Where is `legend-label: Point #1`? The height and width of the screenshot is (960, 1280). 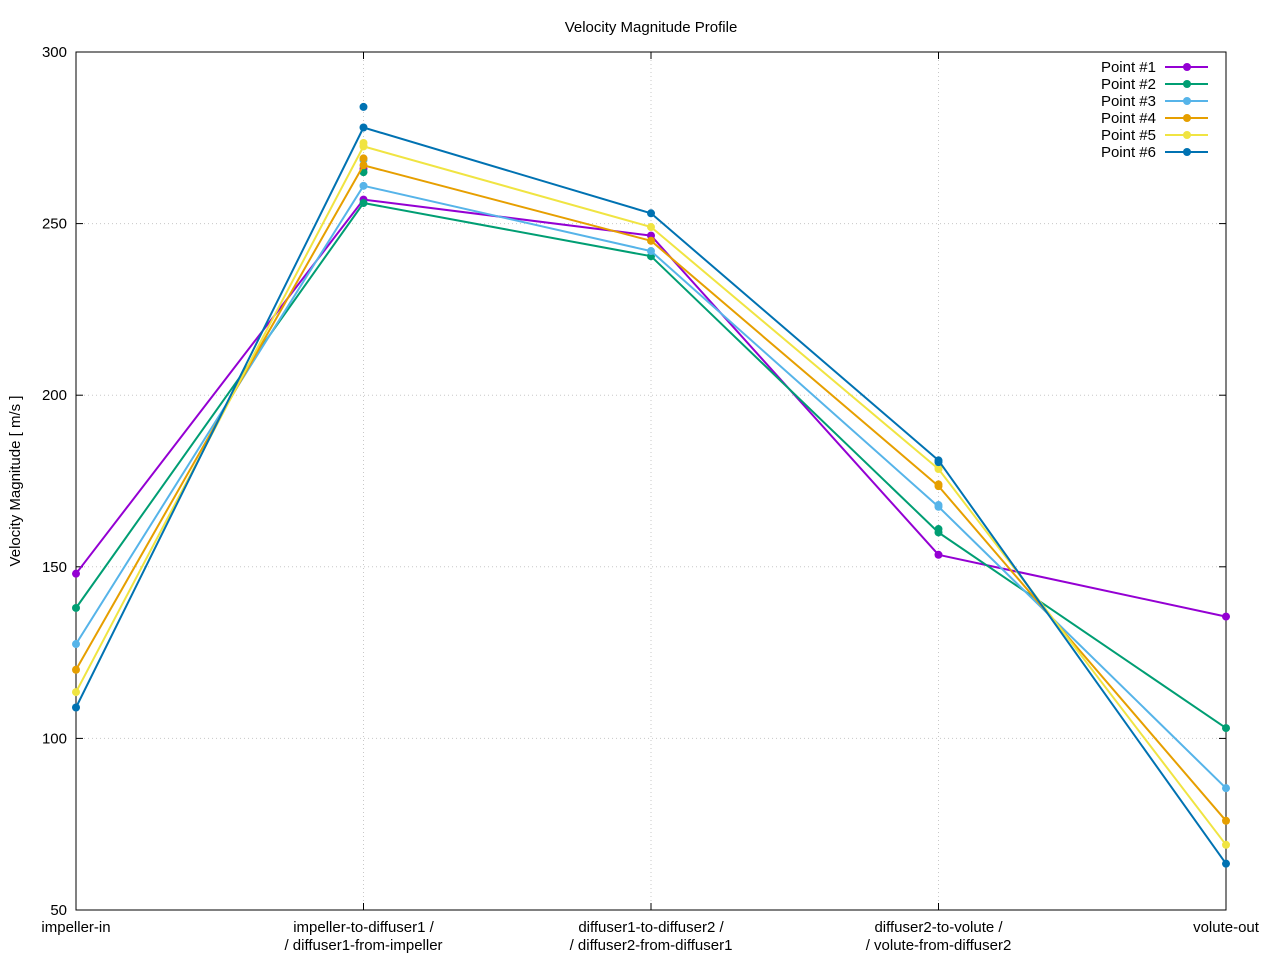 legend-label: Point #1 is located at coordinates (1128, 67).